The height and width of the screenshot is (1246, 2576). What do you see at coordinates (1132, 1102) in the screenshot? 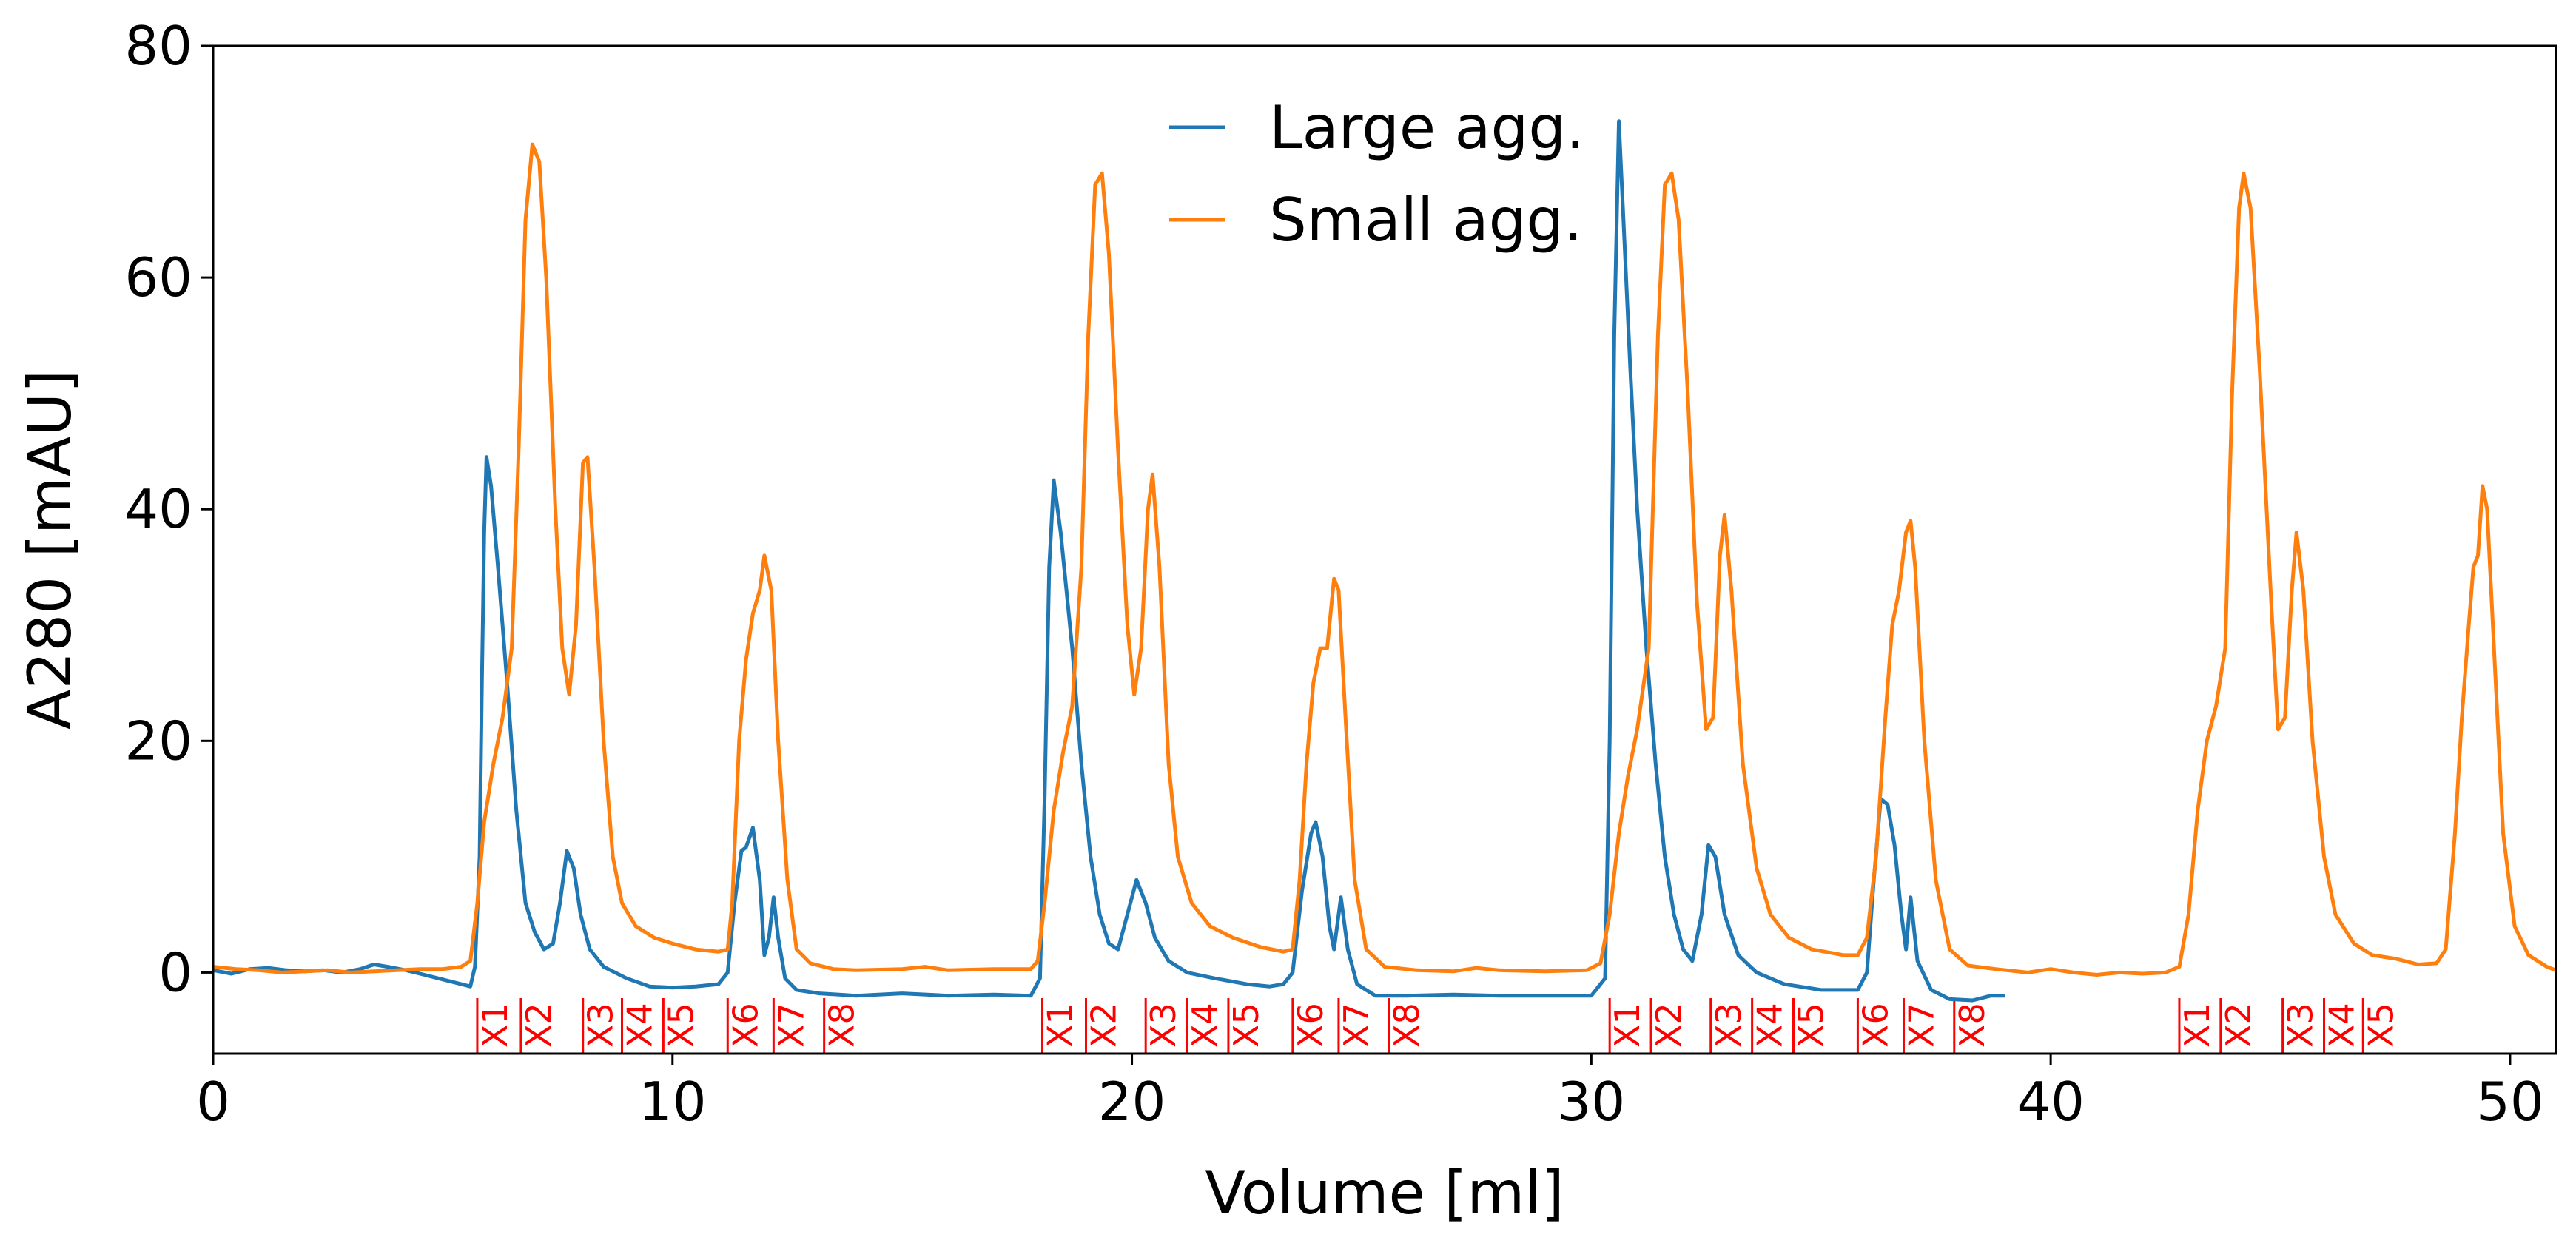
I see `x-tick-label: 20` at bounding box center [1132, 1102].